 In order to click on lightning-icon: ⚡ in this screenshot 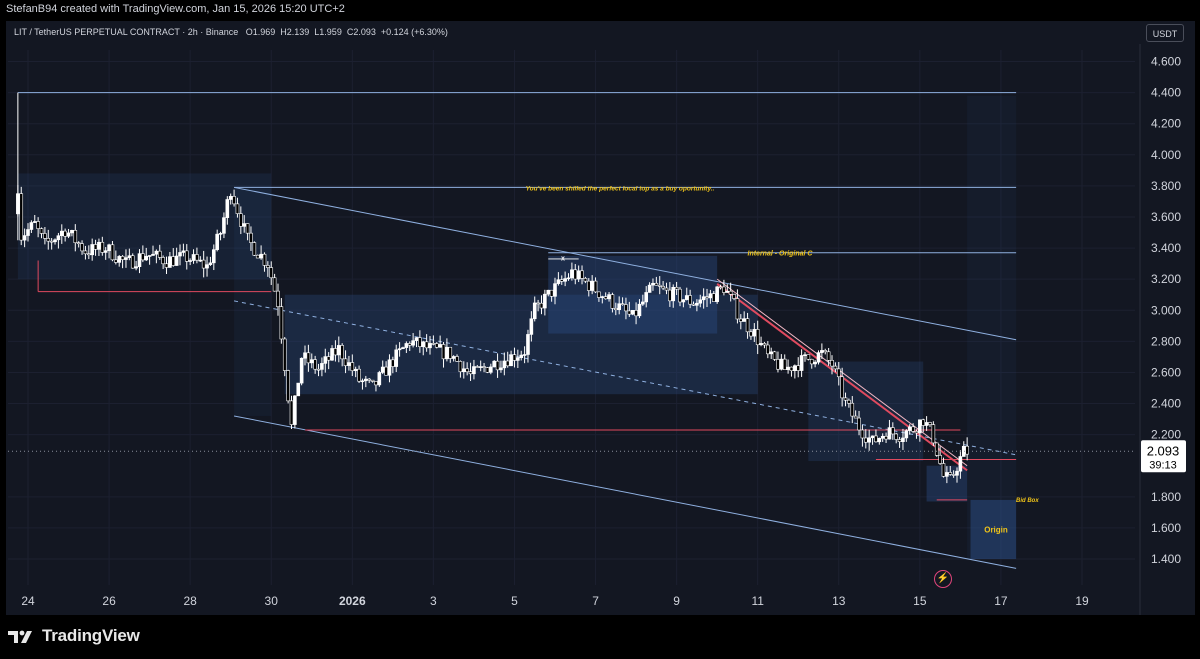, I will do `click(943, 579)`.